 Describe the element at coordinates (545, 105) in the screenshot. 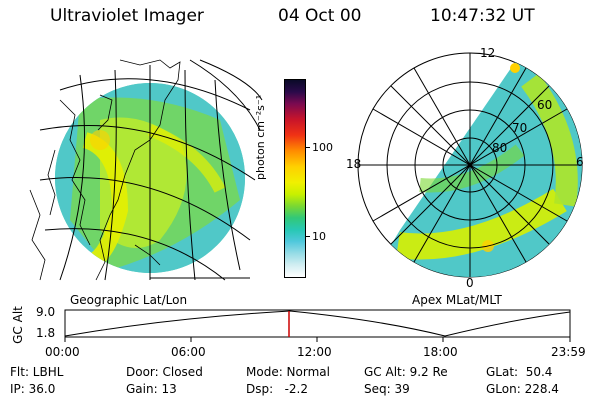

I see `mlat-label-60: 60` at that location.